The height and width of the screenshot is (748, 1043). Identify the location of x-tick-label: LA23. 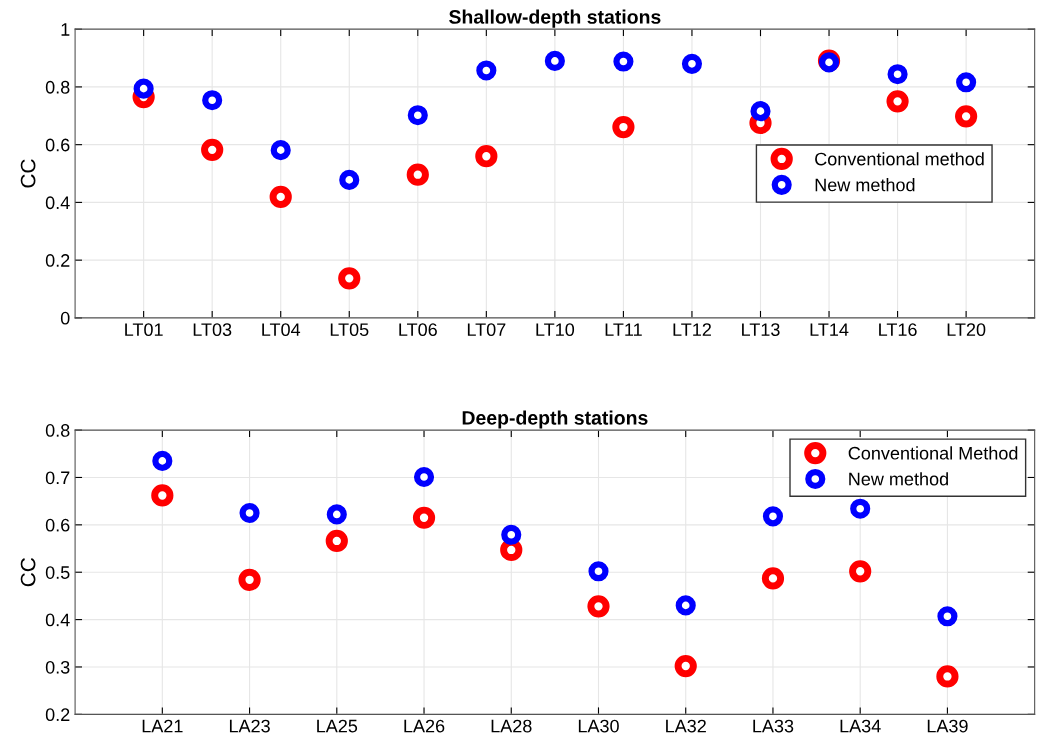
(249, 726).